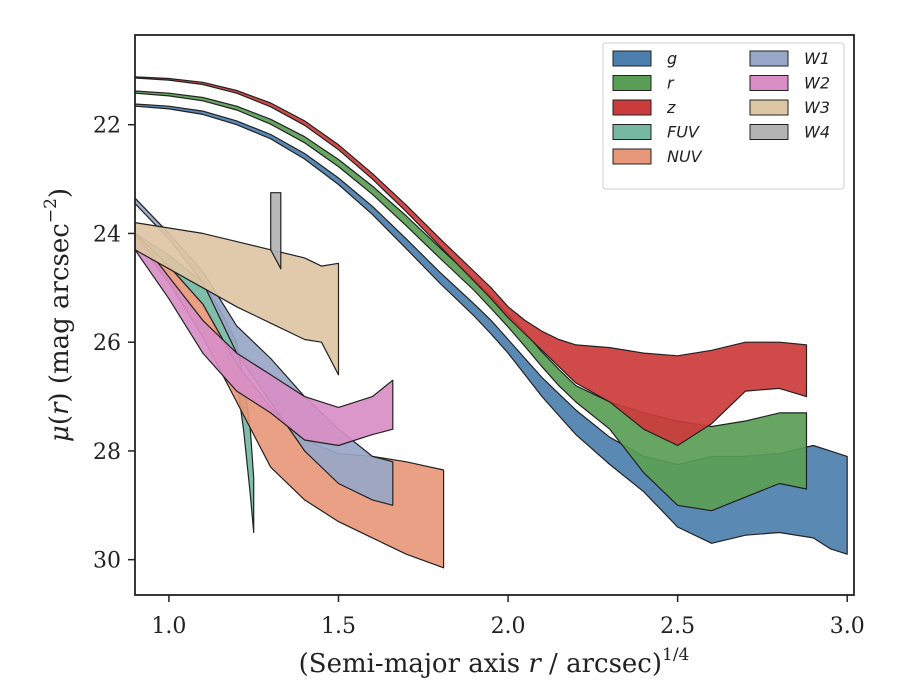 This screenshot has height=700, width=900. I want to click on y-tick-label: 28, so click(107, 452).